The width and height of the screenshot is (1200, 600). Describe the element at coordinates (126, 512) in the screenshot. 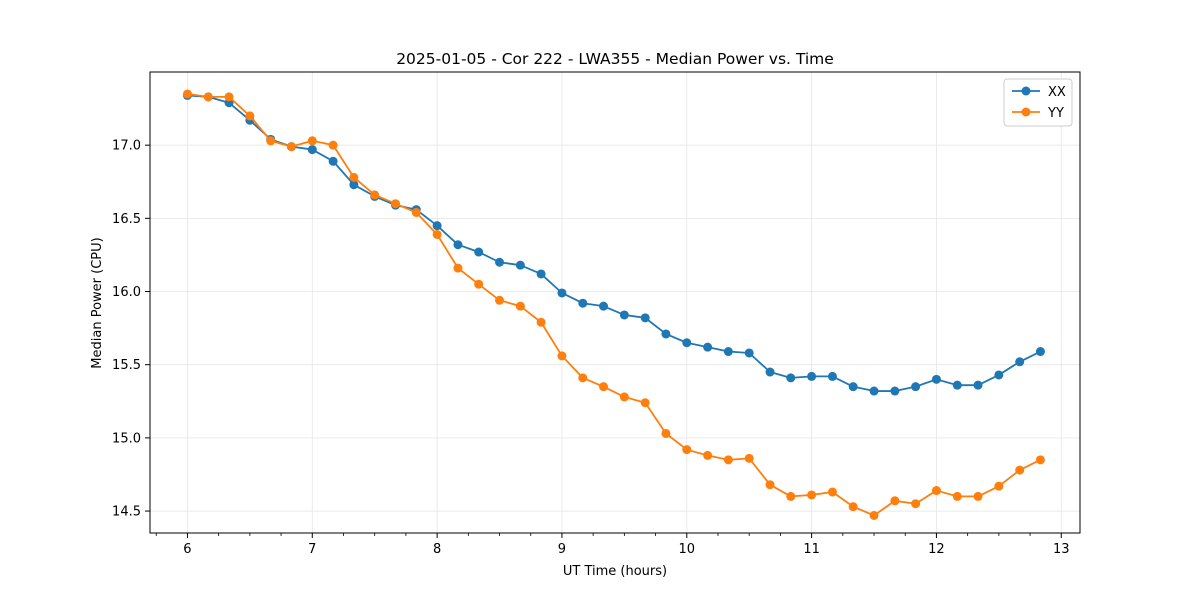

I see `y-tick-label: 14.5` at that location.